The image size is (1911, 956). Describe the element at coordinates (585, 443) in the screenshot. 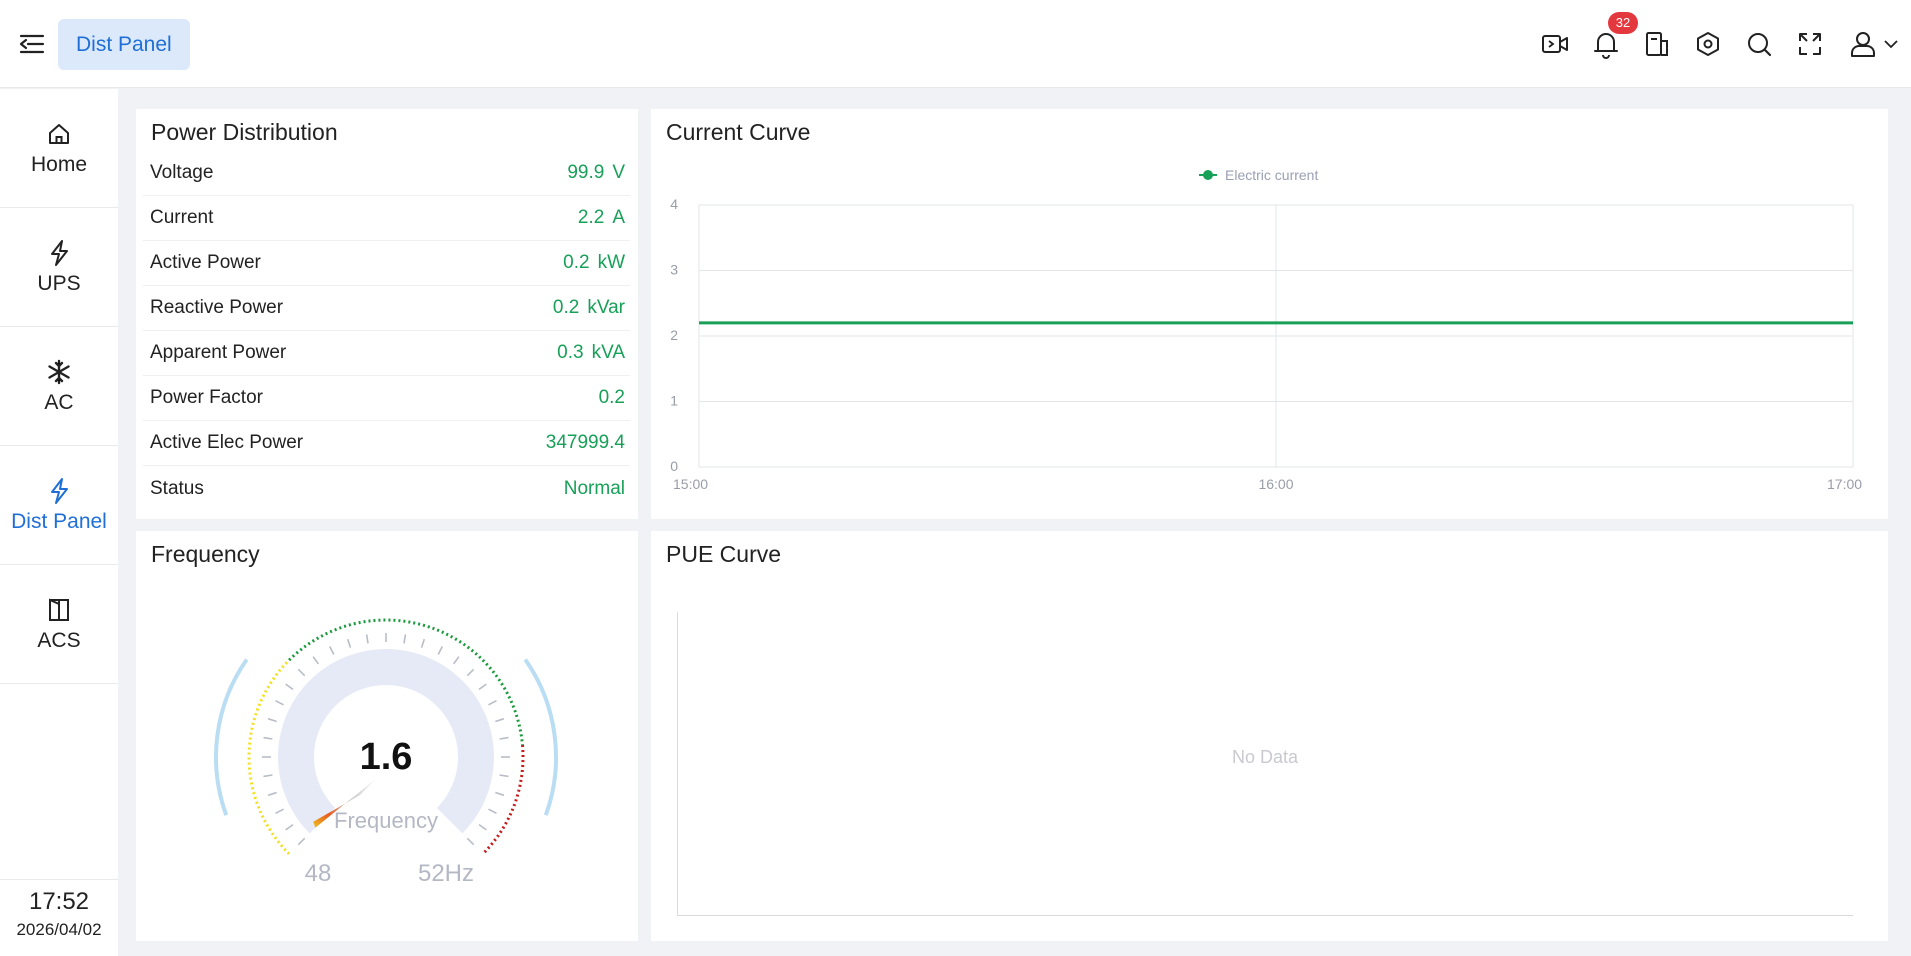

I see `pd-value: 347999.4` at that location.